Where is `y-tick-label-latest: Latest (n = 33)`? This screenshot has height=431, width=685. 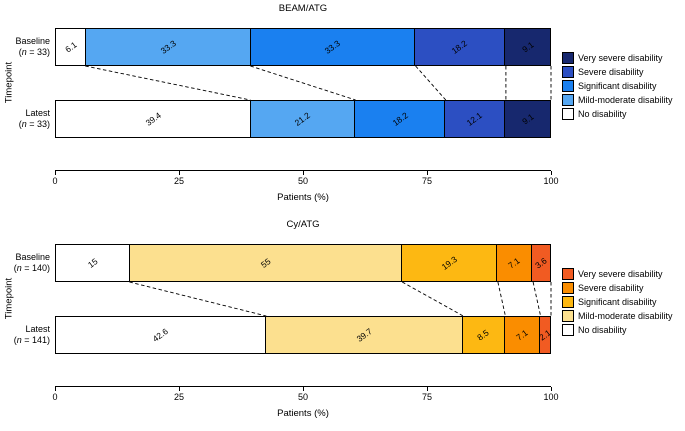
y-tick-label-latest: Latest (n = 33) is located at coordinates (34, 118).